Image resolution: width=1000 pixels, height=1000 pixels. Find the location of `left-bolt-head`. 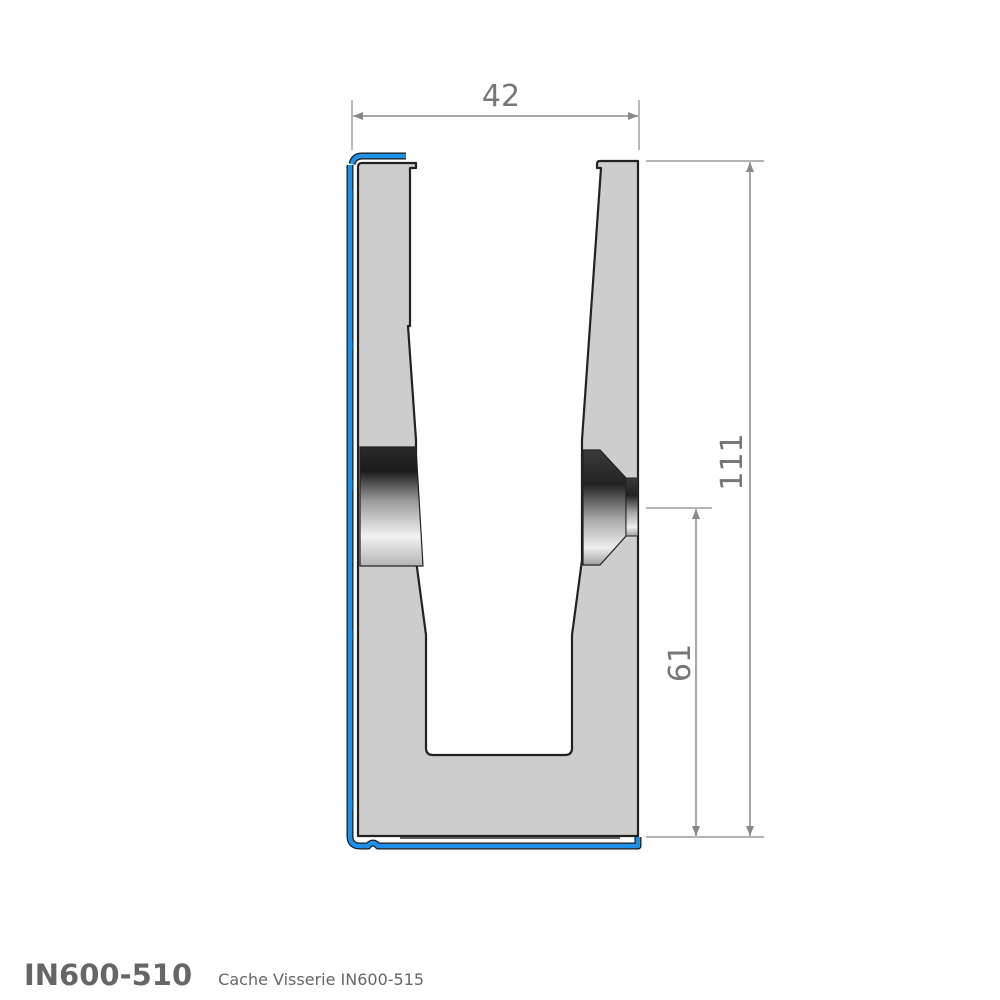

left-bolt-head is located at coordinates (391, 506).